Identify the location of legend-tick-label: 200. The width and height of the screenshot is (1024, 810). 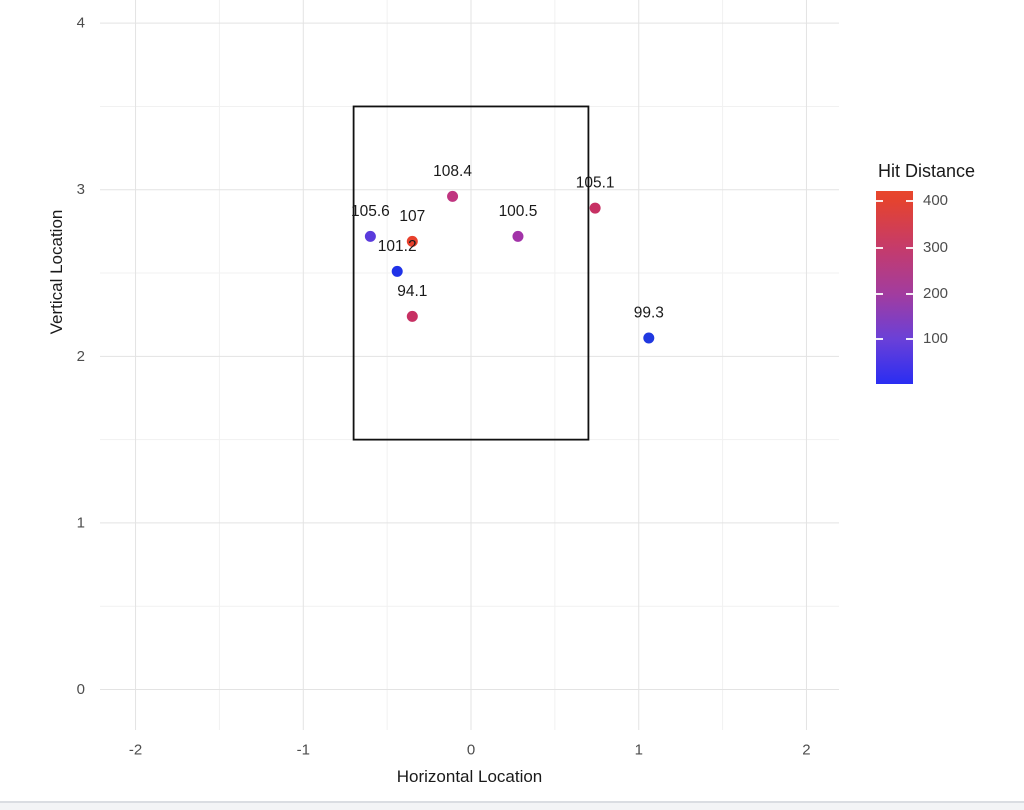
(936, 294).